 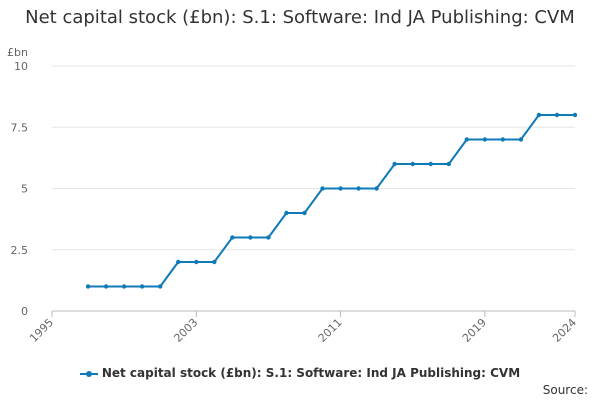 What do you see at coordinates (20, 127) in the screenshot?
I see `y-tick-label: 7.5` at bounding box center [20, 127].